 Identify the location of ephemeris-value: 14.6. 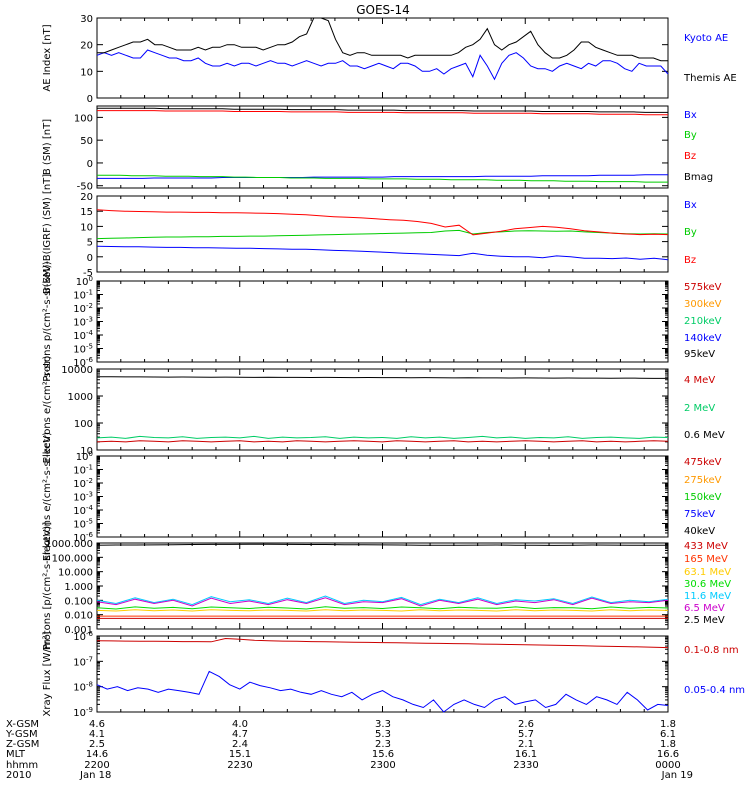
(97, 754).